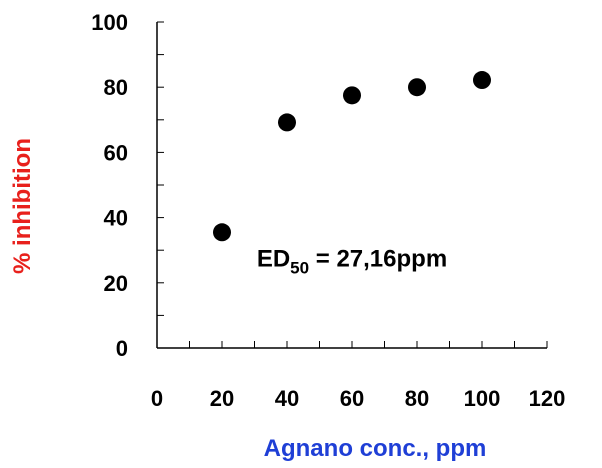 The image size is (602, 468). Describe the element at coordinates (222, 398) in the screenshot. I see `x-tick-label: 20` at that location.